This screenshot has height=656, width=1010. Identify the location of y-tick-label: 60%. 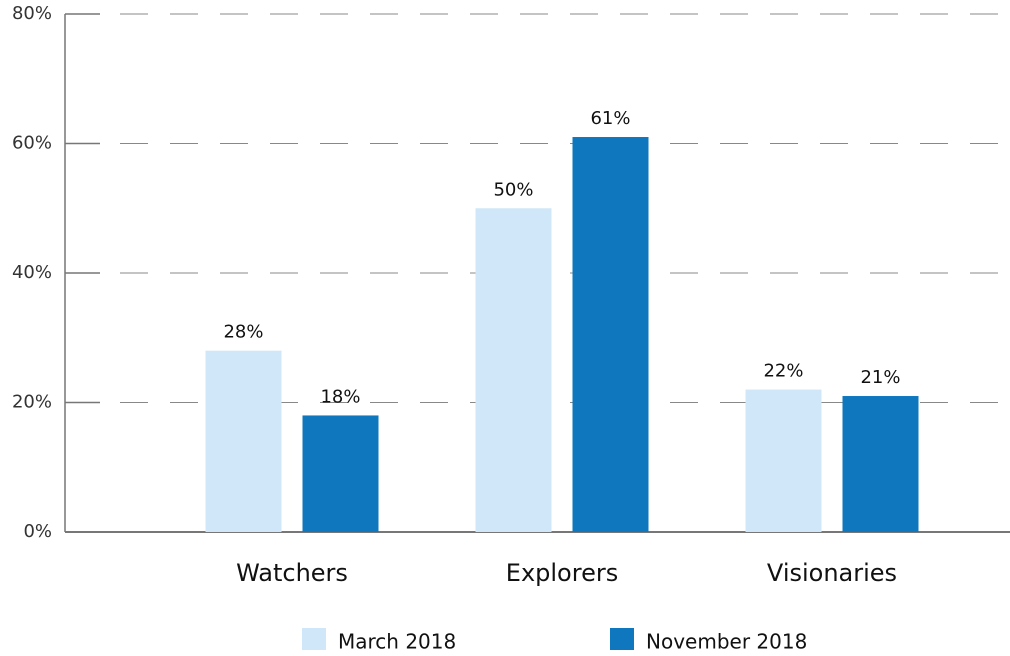
(32, 143).